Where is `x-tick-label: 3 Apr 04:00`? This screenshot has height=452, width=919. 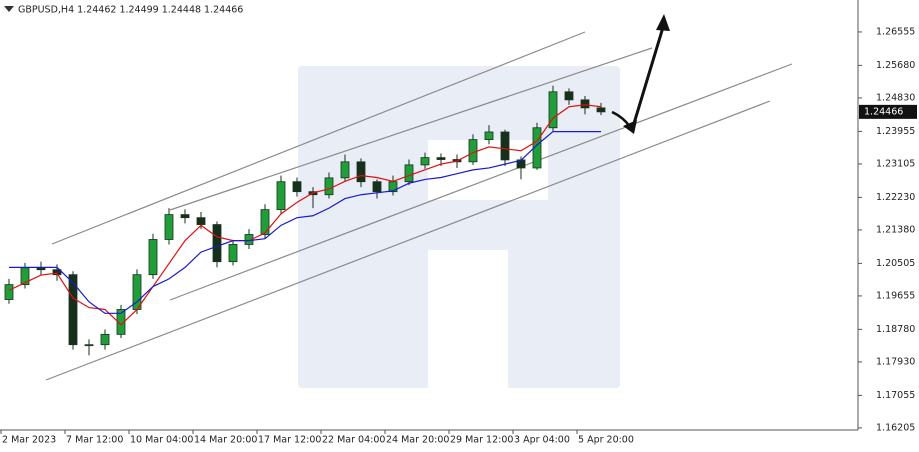 x-tick-label: 3 Apr 04:00 is located at coordinates (542, 440).